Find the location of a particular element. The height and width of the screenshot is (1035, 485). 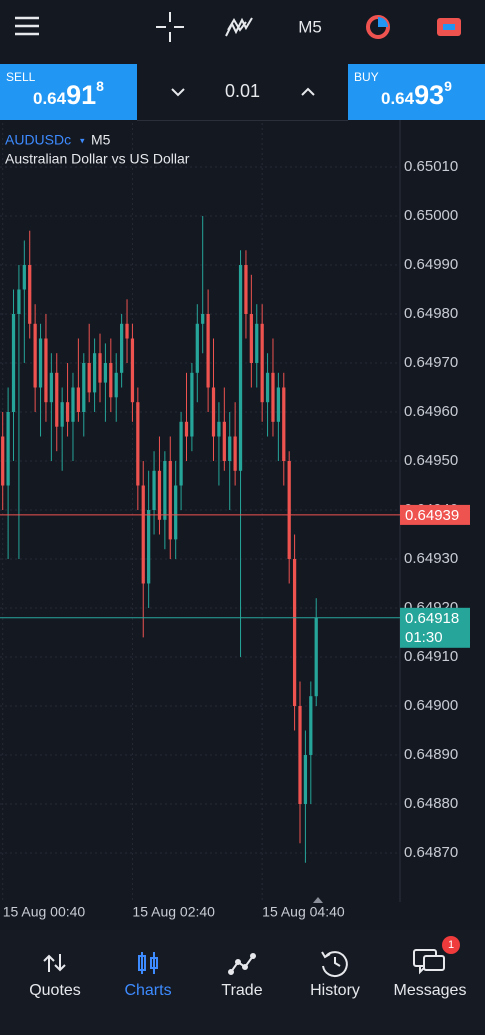

x-tick-label: 15 Aug 04:40 is located at coordinates (303, 912).